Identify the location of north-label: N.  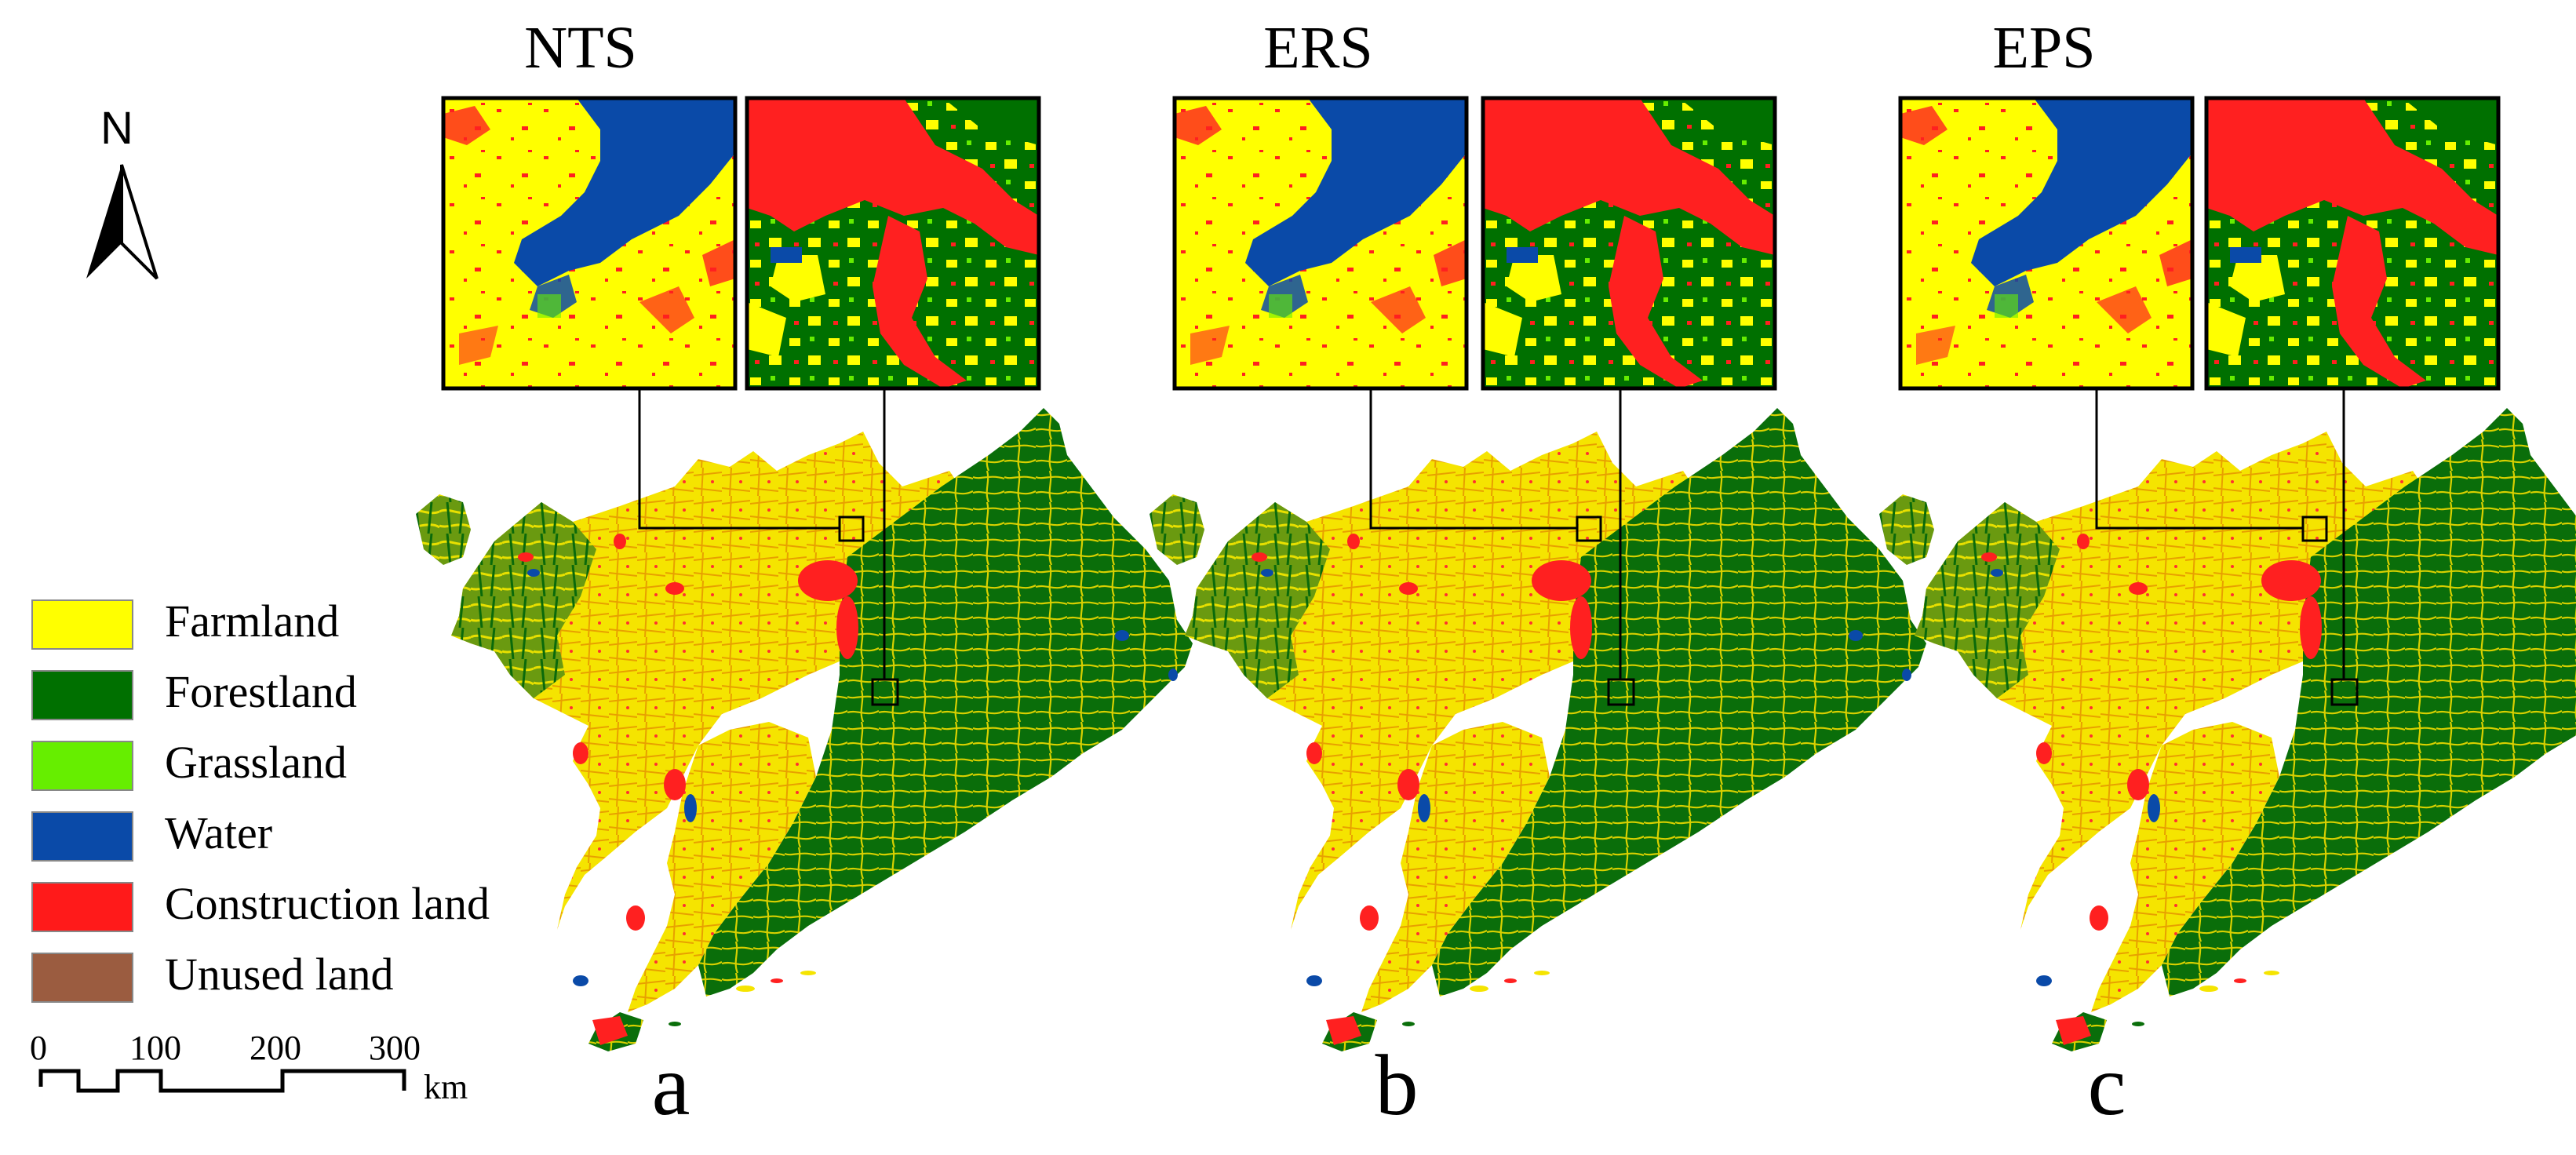
(116, 129).